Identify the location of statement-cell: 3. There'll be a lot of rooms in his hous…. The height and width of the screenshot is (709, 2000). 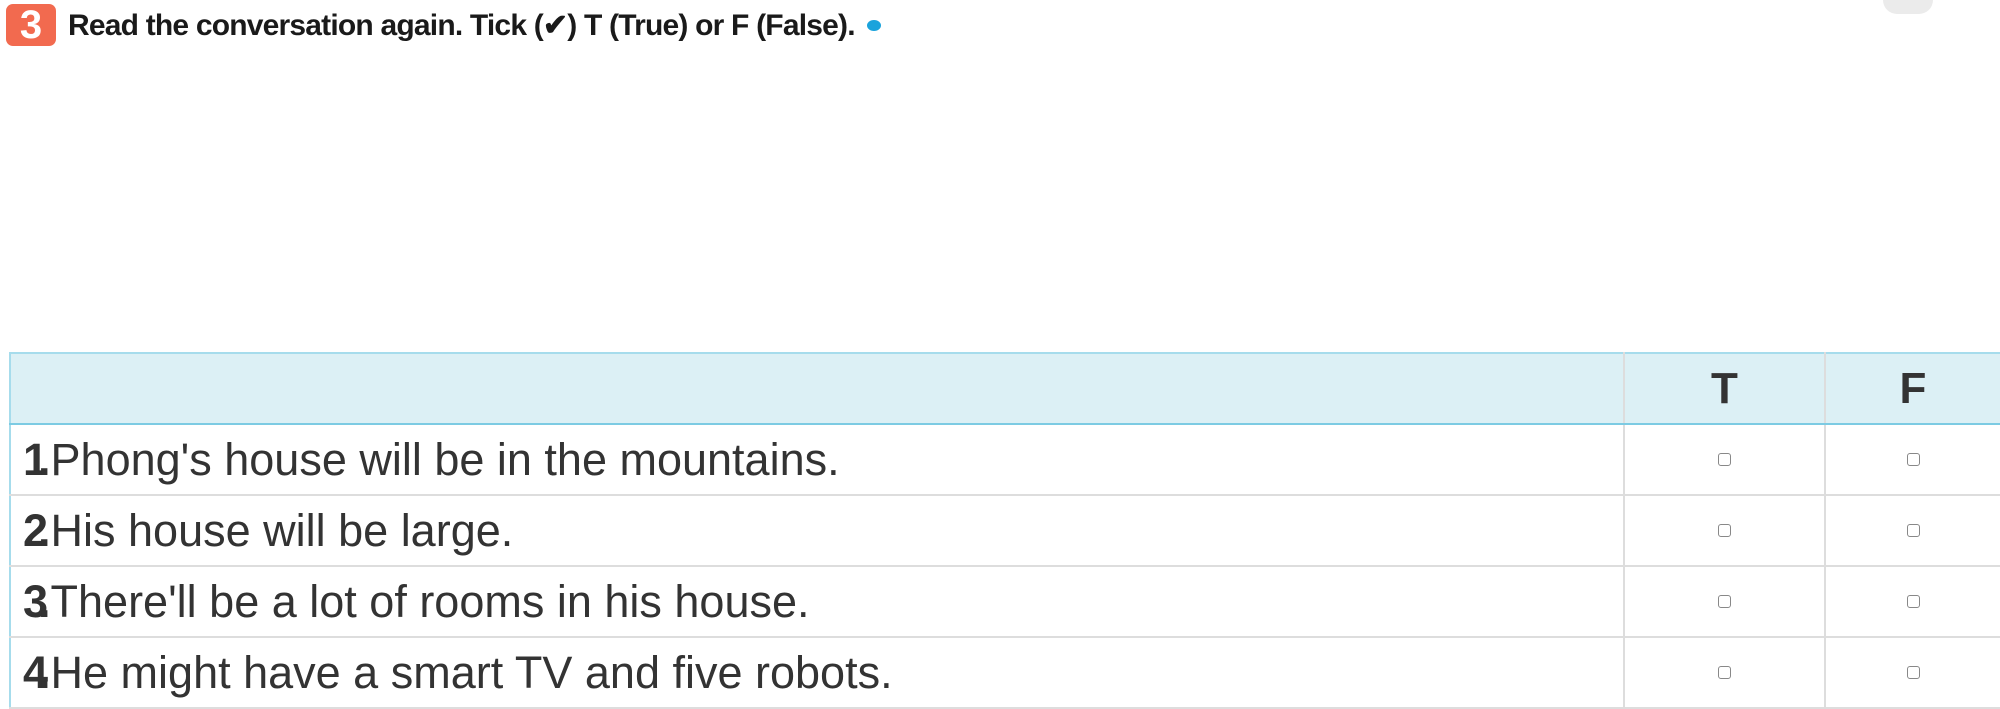
(817, 601).